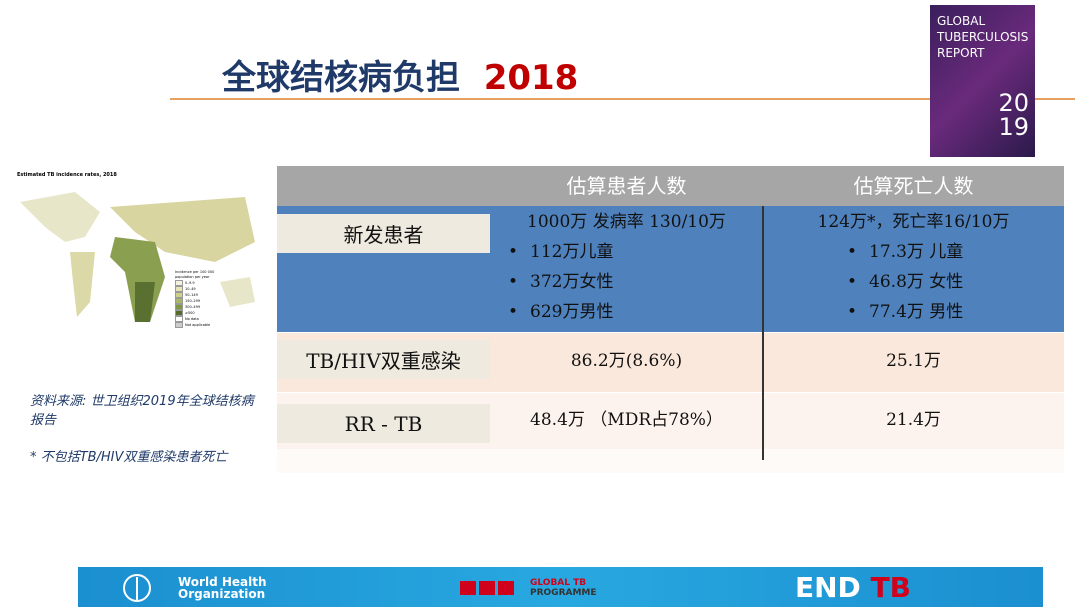 This screenshot has height=607, width=1080. What do you see at coordinates (191, 294) in the screenshot?
I see `legend-label: 50–149` at bounding box center [191, 294].